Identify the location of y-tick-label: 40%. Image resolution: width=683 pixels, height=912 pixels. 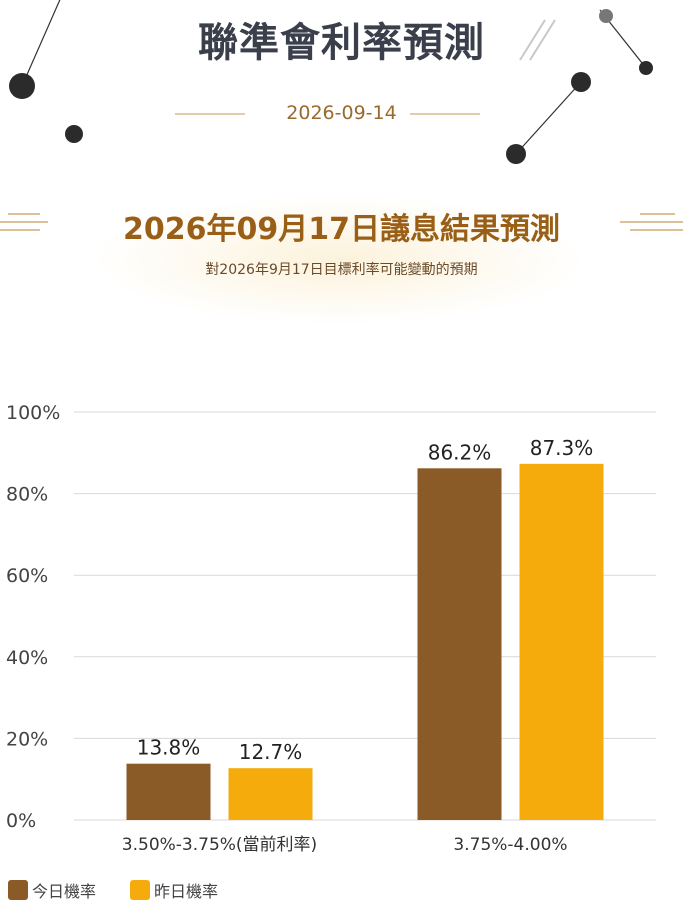
(27, 658).